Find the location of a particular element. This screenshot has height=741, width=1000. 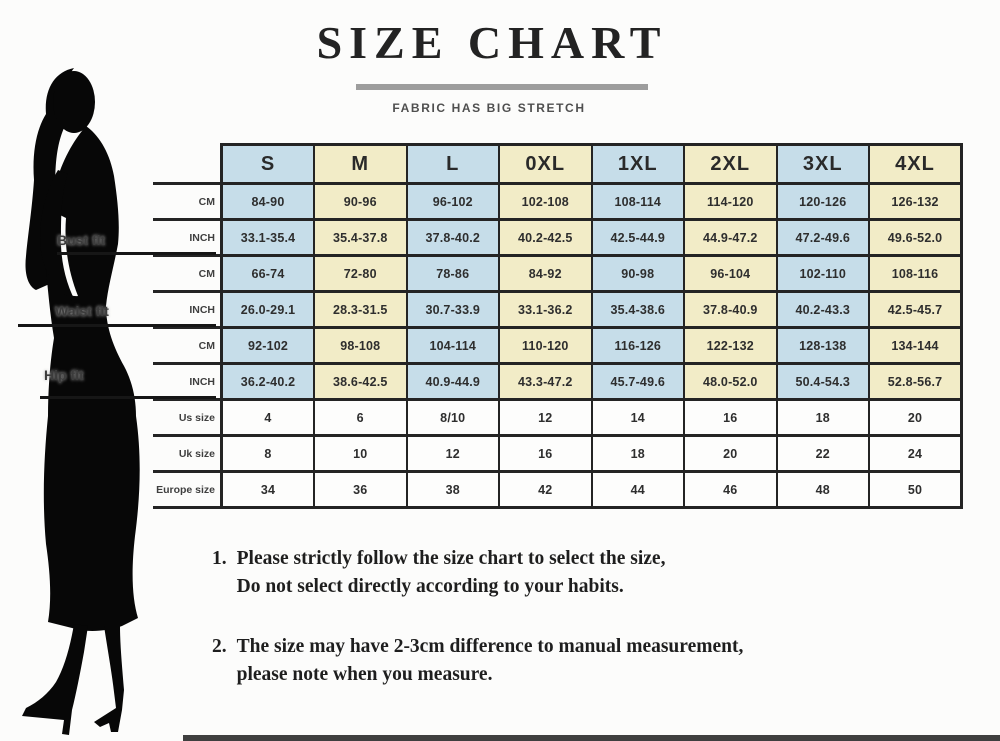

size-cell: 37.8-40.2 is located at coordinates (452, 237).